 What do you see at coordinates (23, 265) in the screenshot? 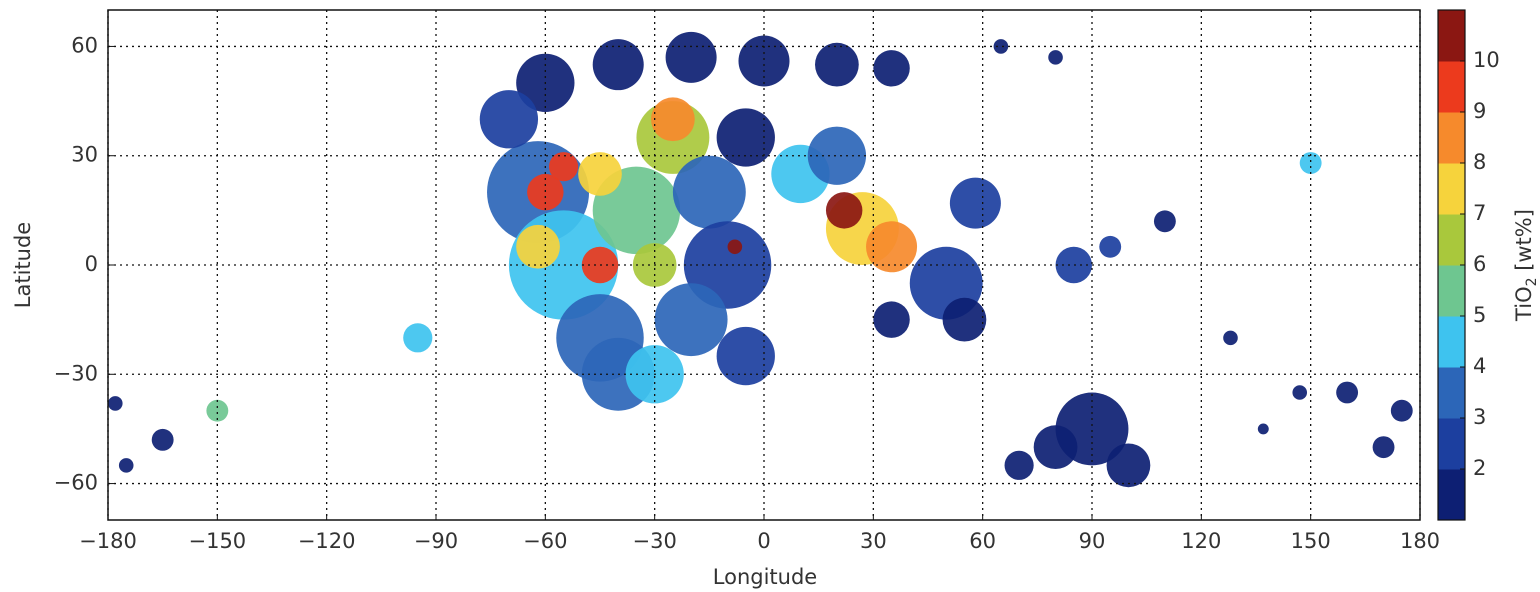
I see `y-axis-label: Latitude` at bounding box center [23, 265].